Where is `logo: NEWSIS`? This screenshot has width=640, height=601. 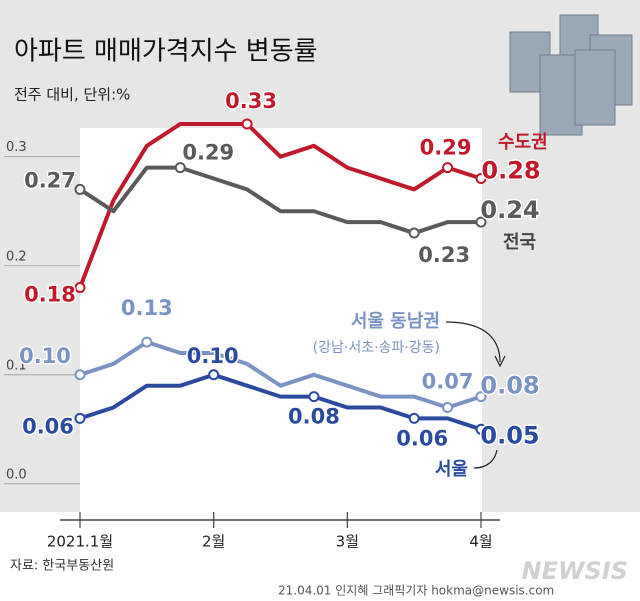
logo: NEWSIS is located at coordinates (575, 571).